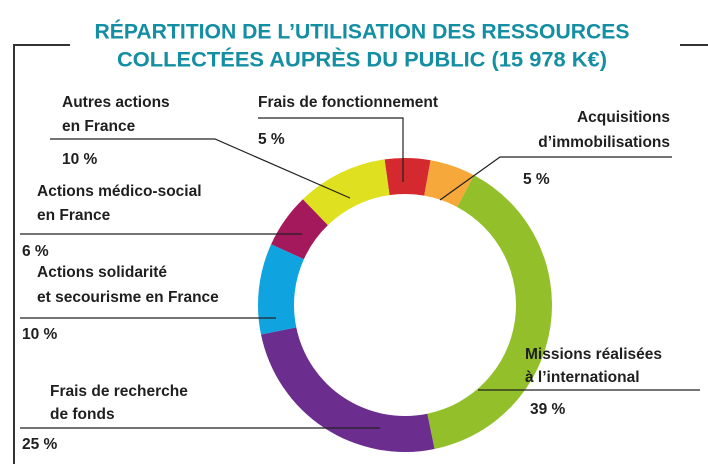 Image resolution: width=708 pixels, height=464 pixels. Describe the element at coordinates (119, 391) in the screenshot. I see `category-label: Frais de recherche` at that location.